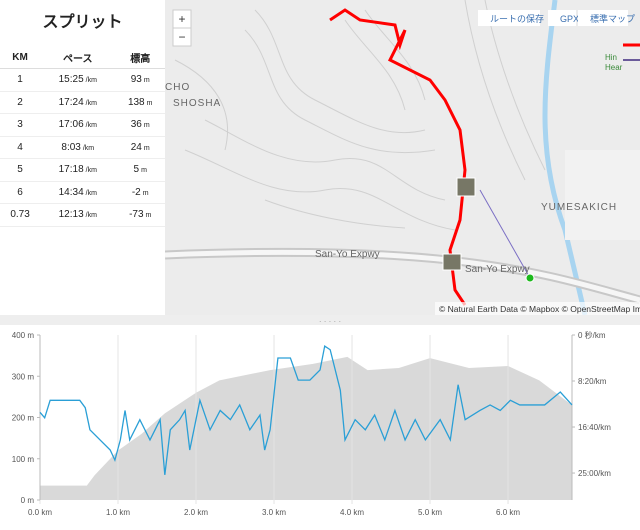 The image size is (640, 530). I want to click on split-row: 1 15:25/km 93 m, so click(82, 80).